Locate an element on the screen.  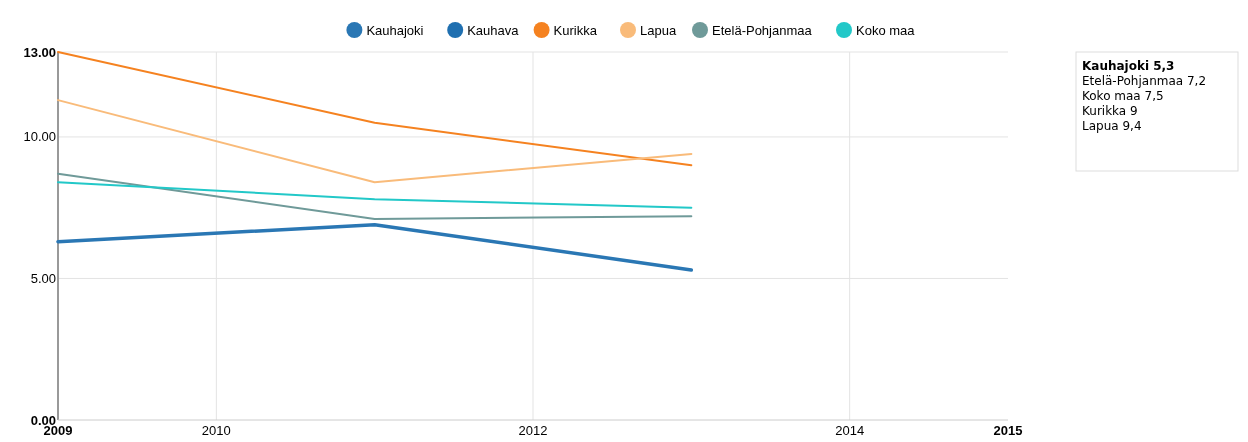
x-tick-label: 2010 is located at coordinates (216, 430).